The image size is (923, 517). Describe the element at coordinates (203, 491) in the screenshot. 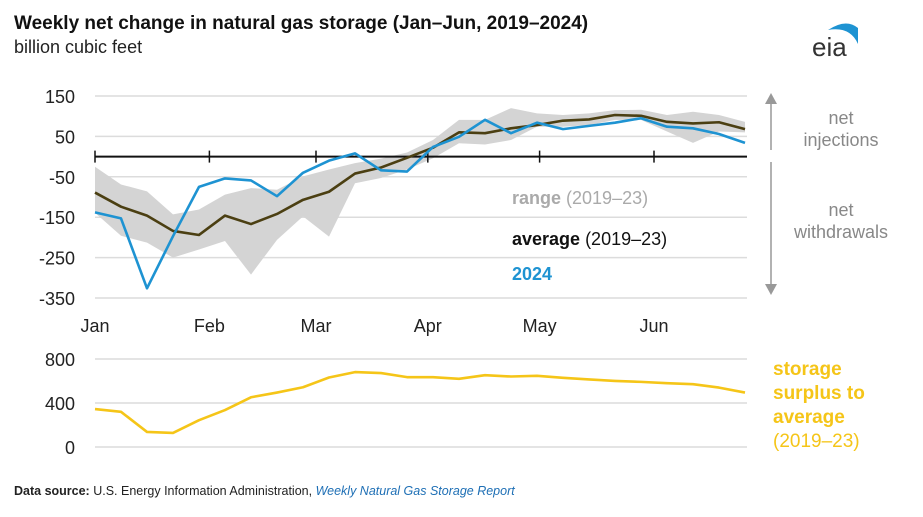

I see `footer-source: U.S. Energy Information Administration,` at that location.